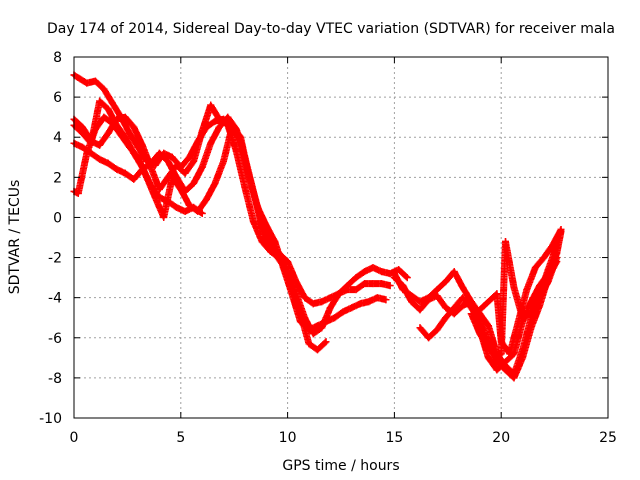  Describe the element at coordinates (57, 138) in the screenshot. I see `y-tick-label: 4` at that location.